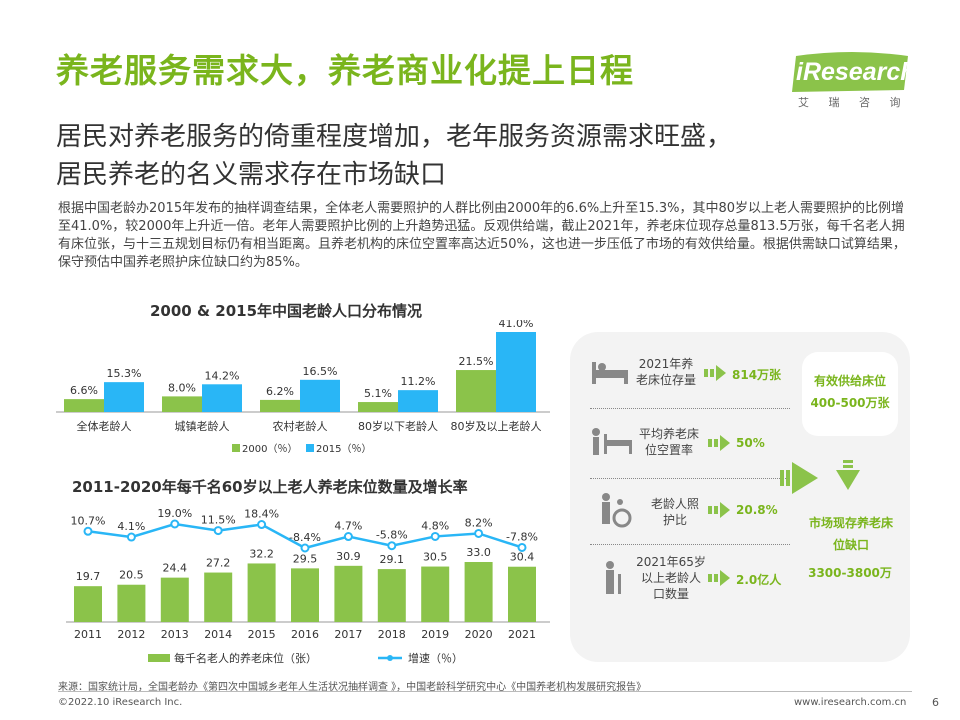  Describe the element at coordinates (345, 70) in the screenshot. I see `page-title: 养老服务需求大，养老商业化提上日程` at that location.